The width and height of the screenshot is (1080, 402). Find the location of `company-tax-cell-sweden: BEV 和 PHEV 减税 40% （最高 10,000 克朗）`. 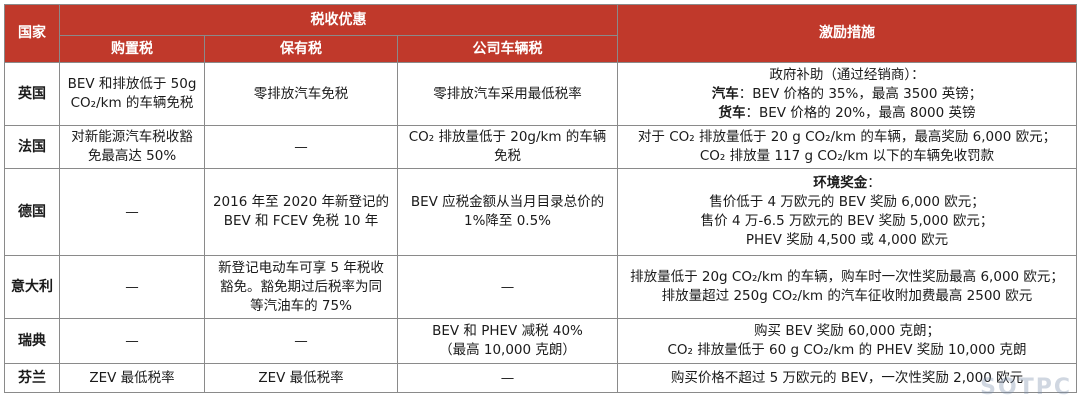

company-tax-cell-sweden: BEV 和 PHEV 减税 40% （最高 10,000 克朗） is located at coordinates (507, 341).